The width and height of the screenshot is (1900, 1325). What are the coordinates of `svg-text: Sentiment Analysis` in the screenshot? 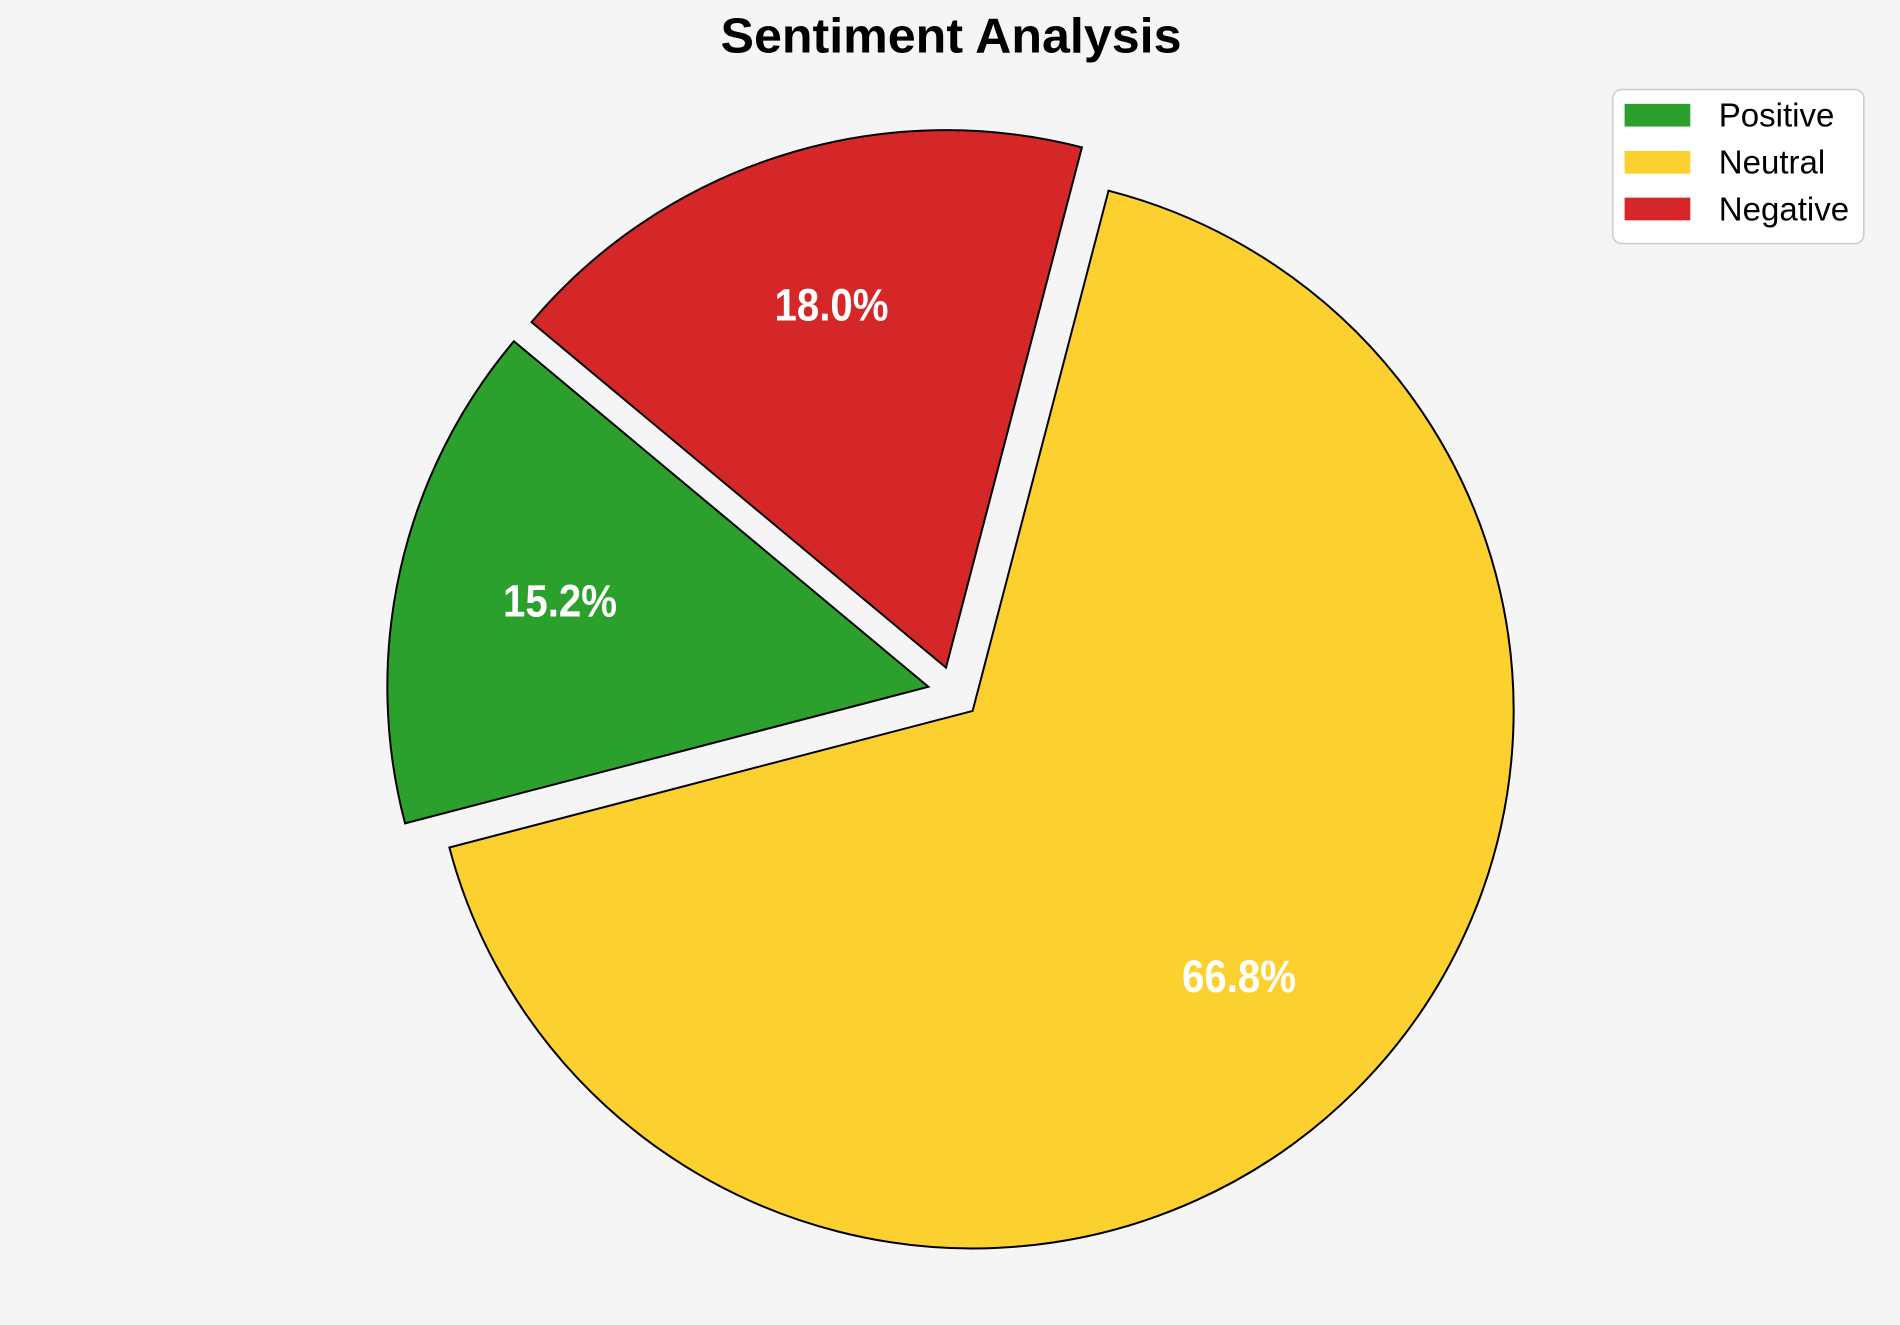 It's located at (951, 37).